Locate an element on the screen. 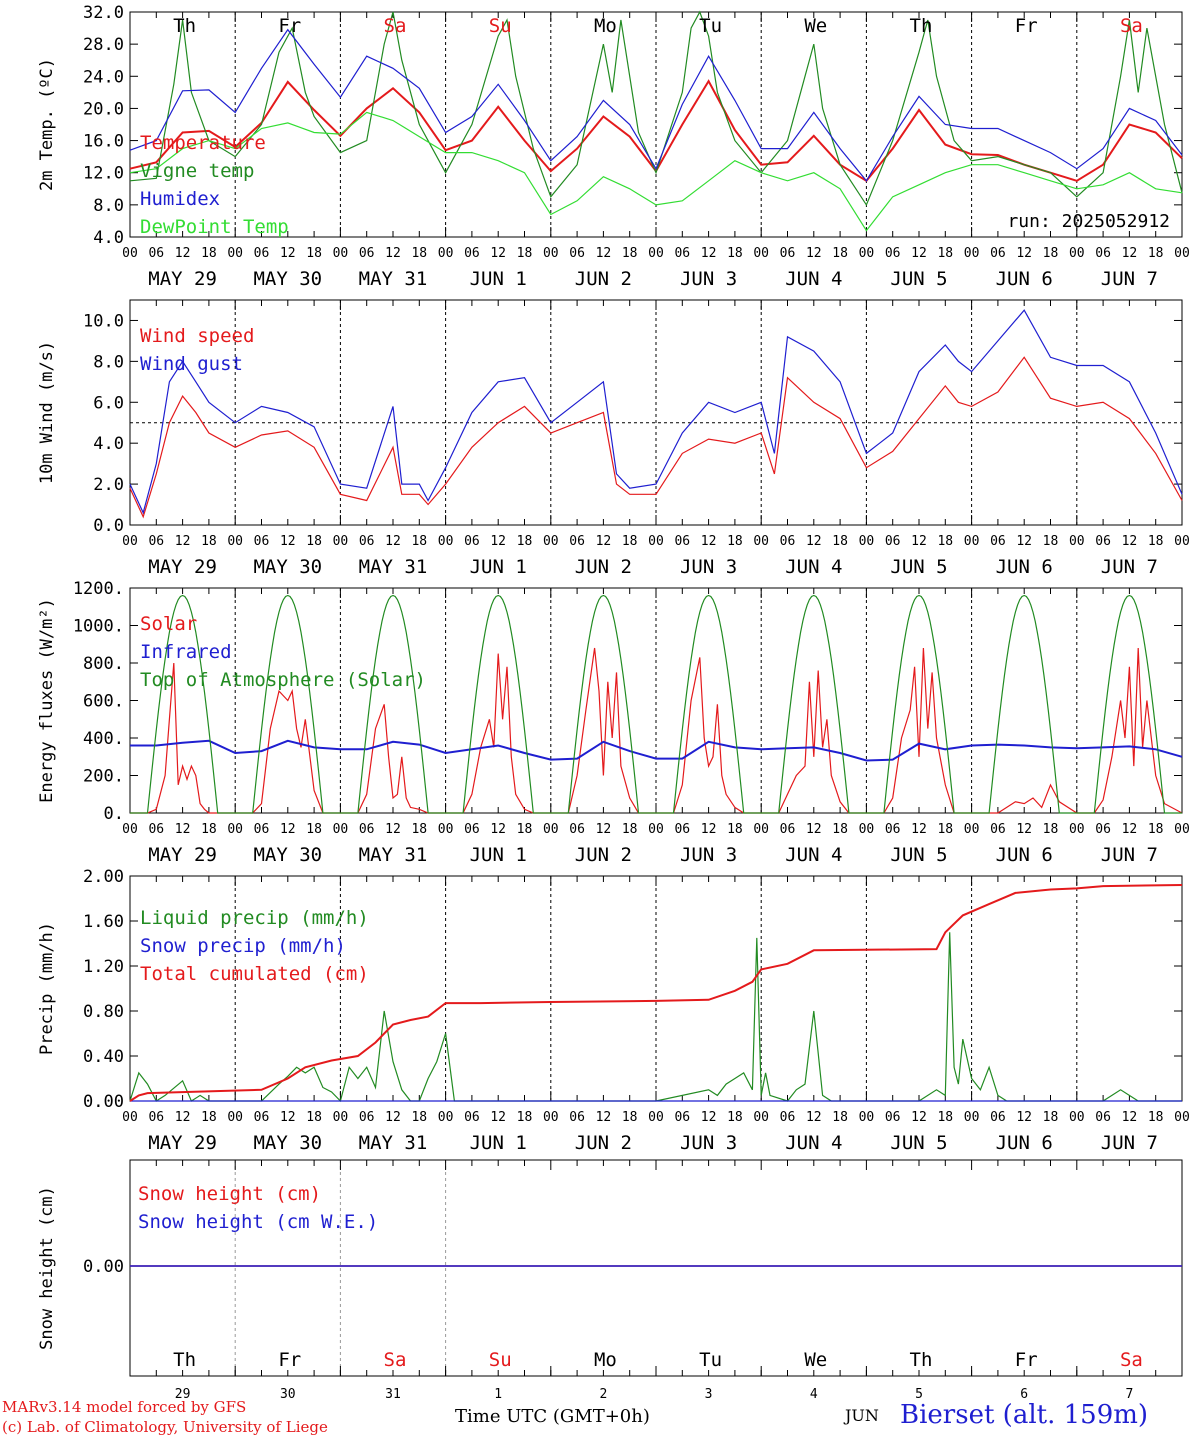  station-label: Bierset (alt. 159m) is located at coordinates (1024, 1415).